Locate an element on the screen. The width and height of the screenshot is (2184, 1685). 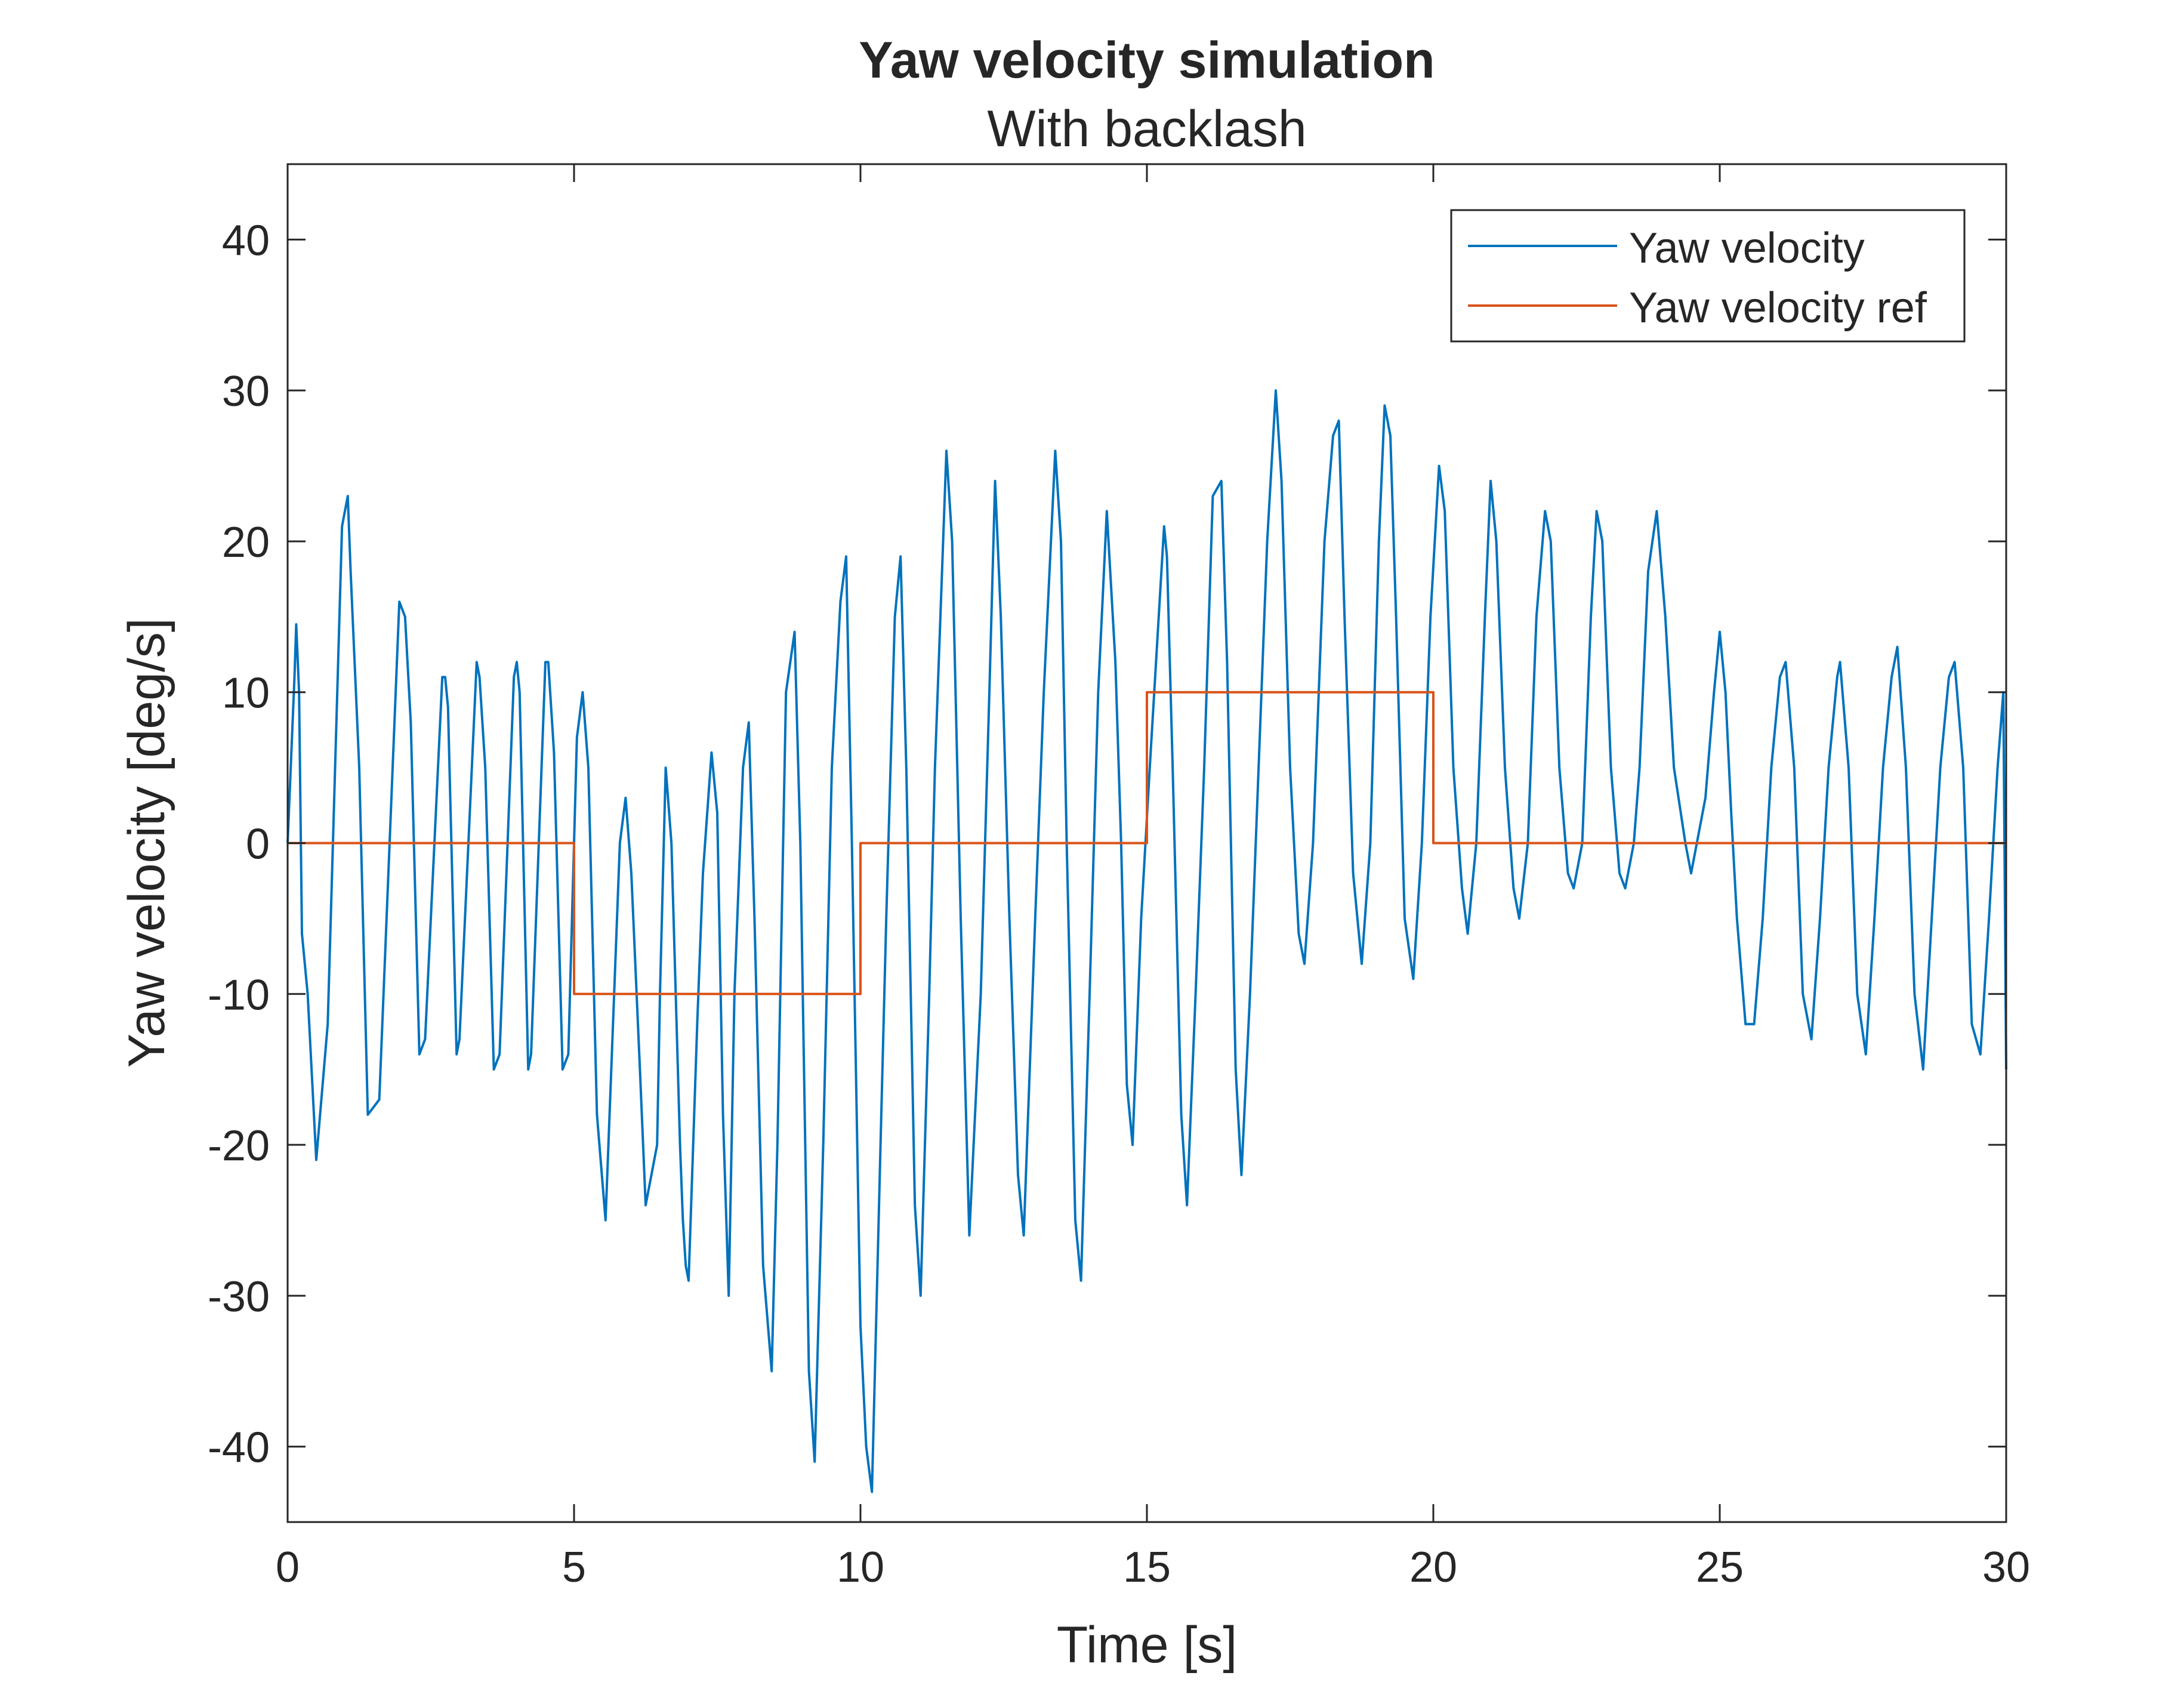
y-tick-label: -40 is located at coordinates (239, 1448).